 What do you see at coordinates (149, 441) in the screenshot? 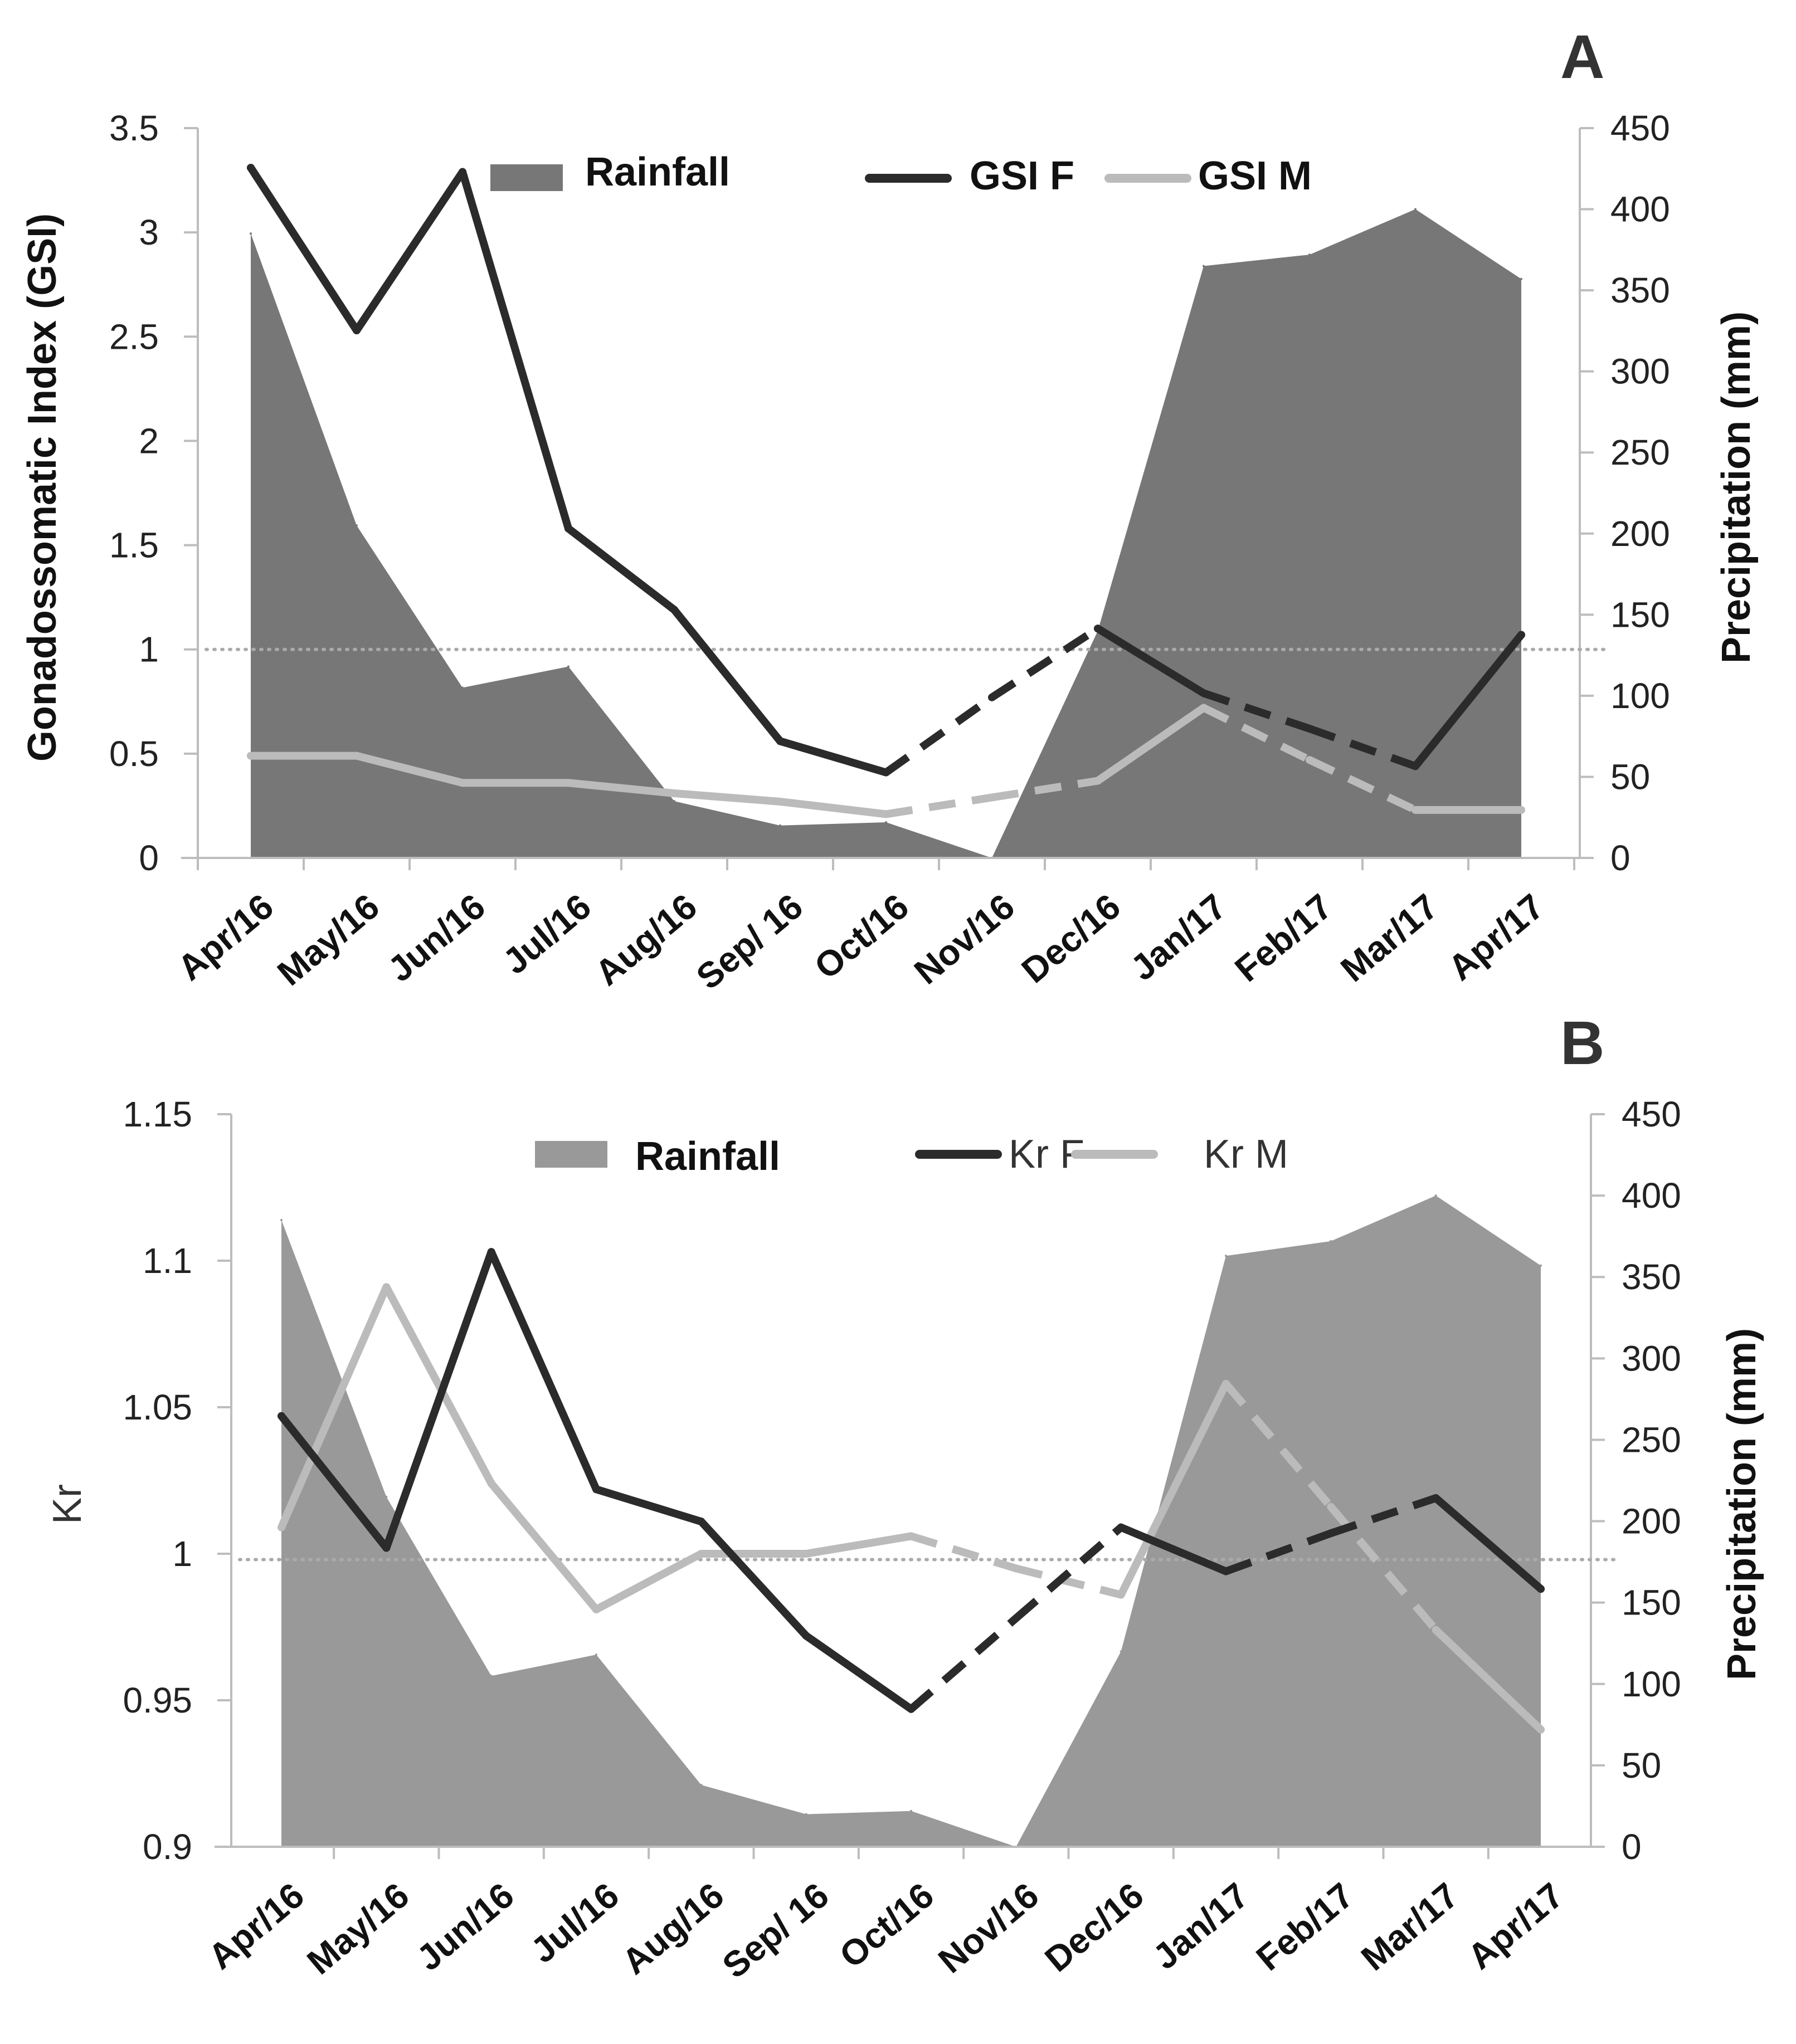
I see `left-tick-label: 2` at bounding box center [149, 441].